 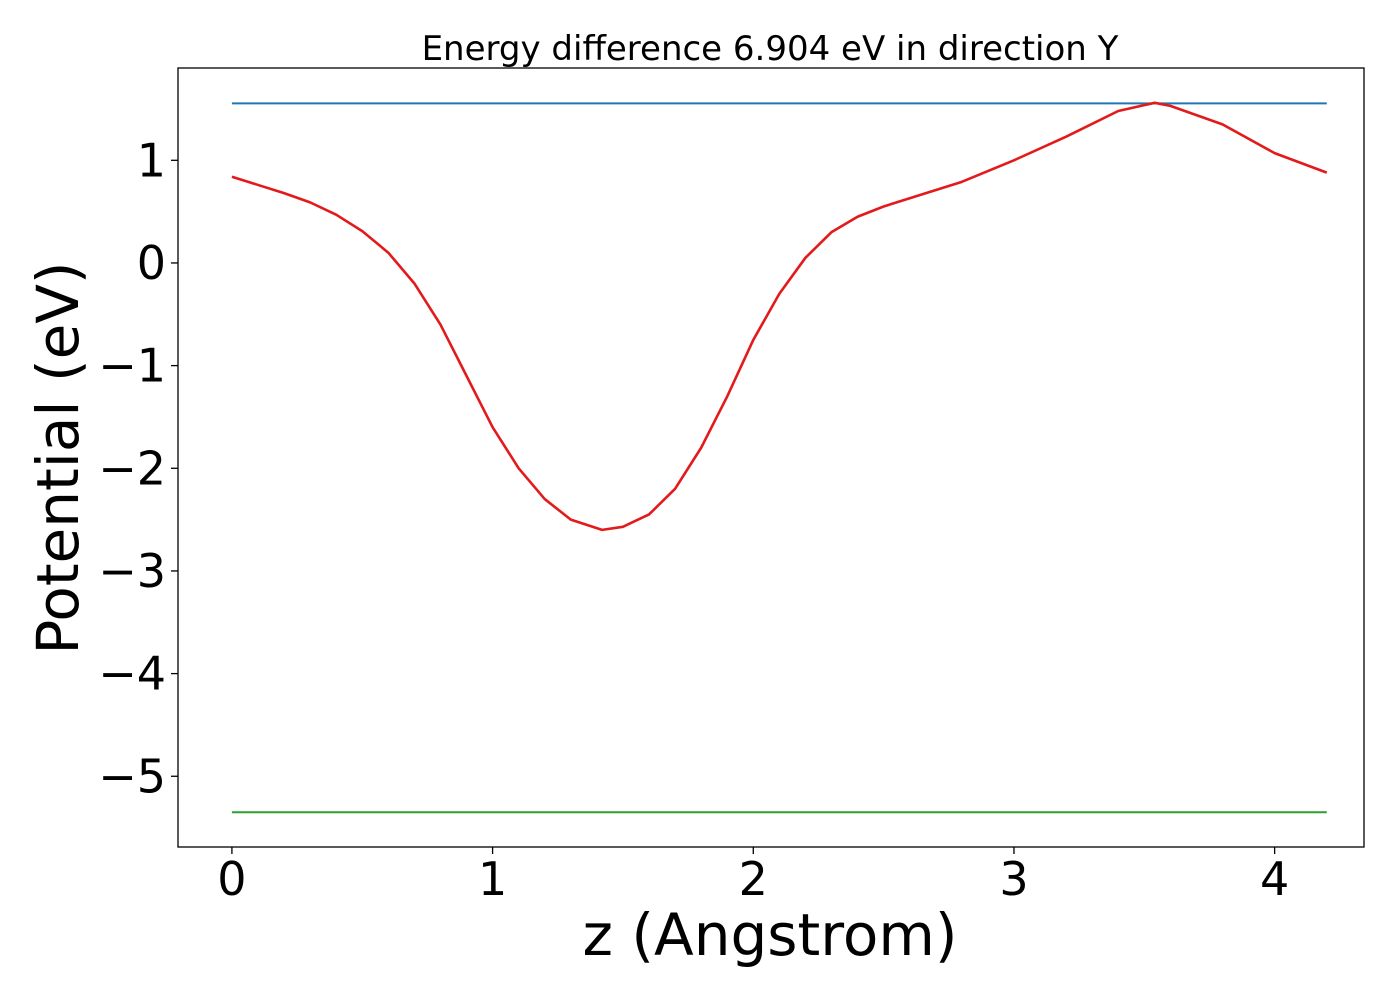 What do you see at coordinates (132, 366) in the screenshot?
I see `y-tick-label: −1` at bounding box center [132, 366].